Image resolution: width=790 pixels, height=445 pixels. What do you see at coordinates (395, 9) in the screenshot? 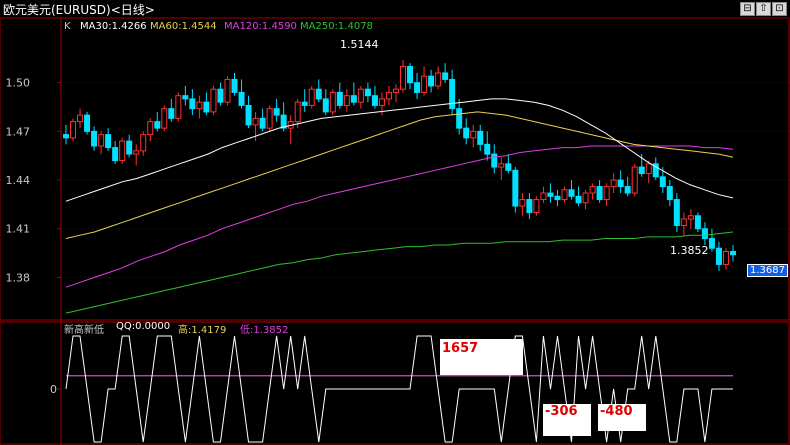
I see `window-title-bar: 欧元美元(EURUSD)<日线> ⊟ ⇧ ⊡` at bounding box center [395, 9].